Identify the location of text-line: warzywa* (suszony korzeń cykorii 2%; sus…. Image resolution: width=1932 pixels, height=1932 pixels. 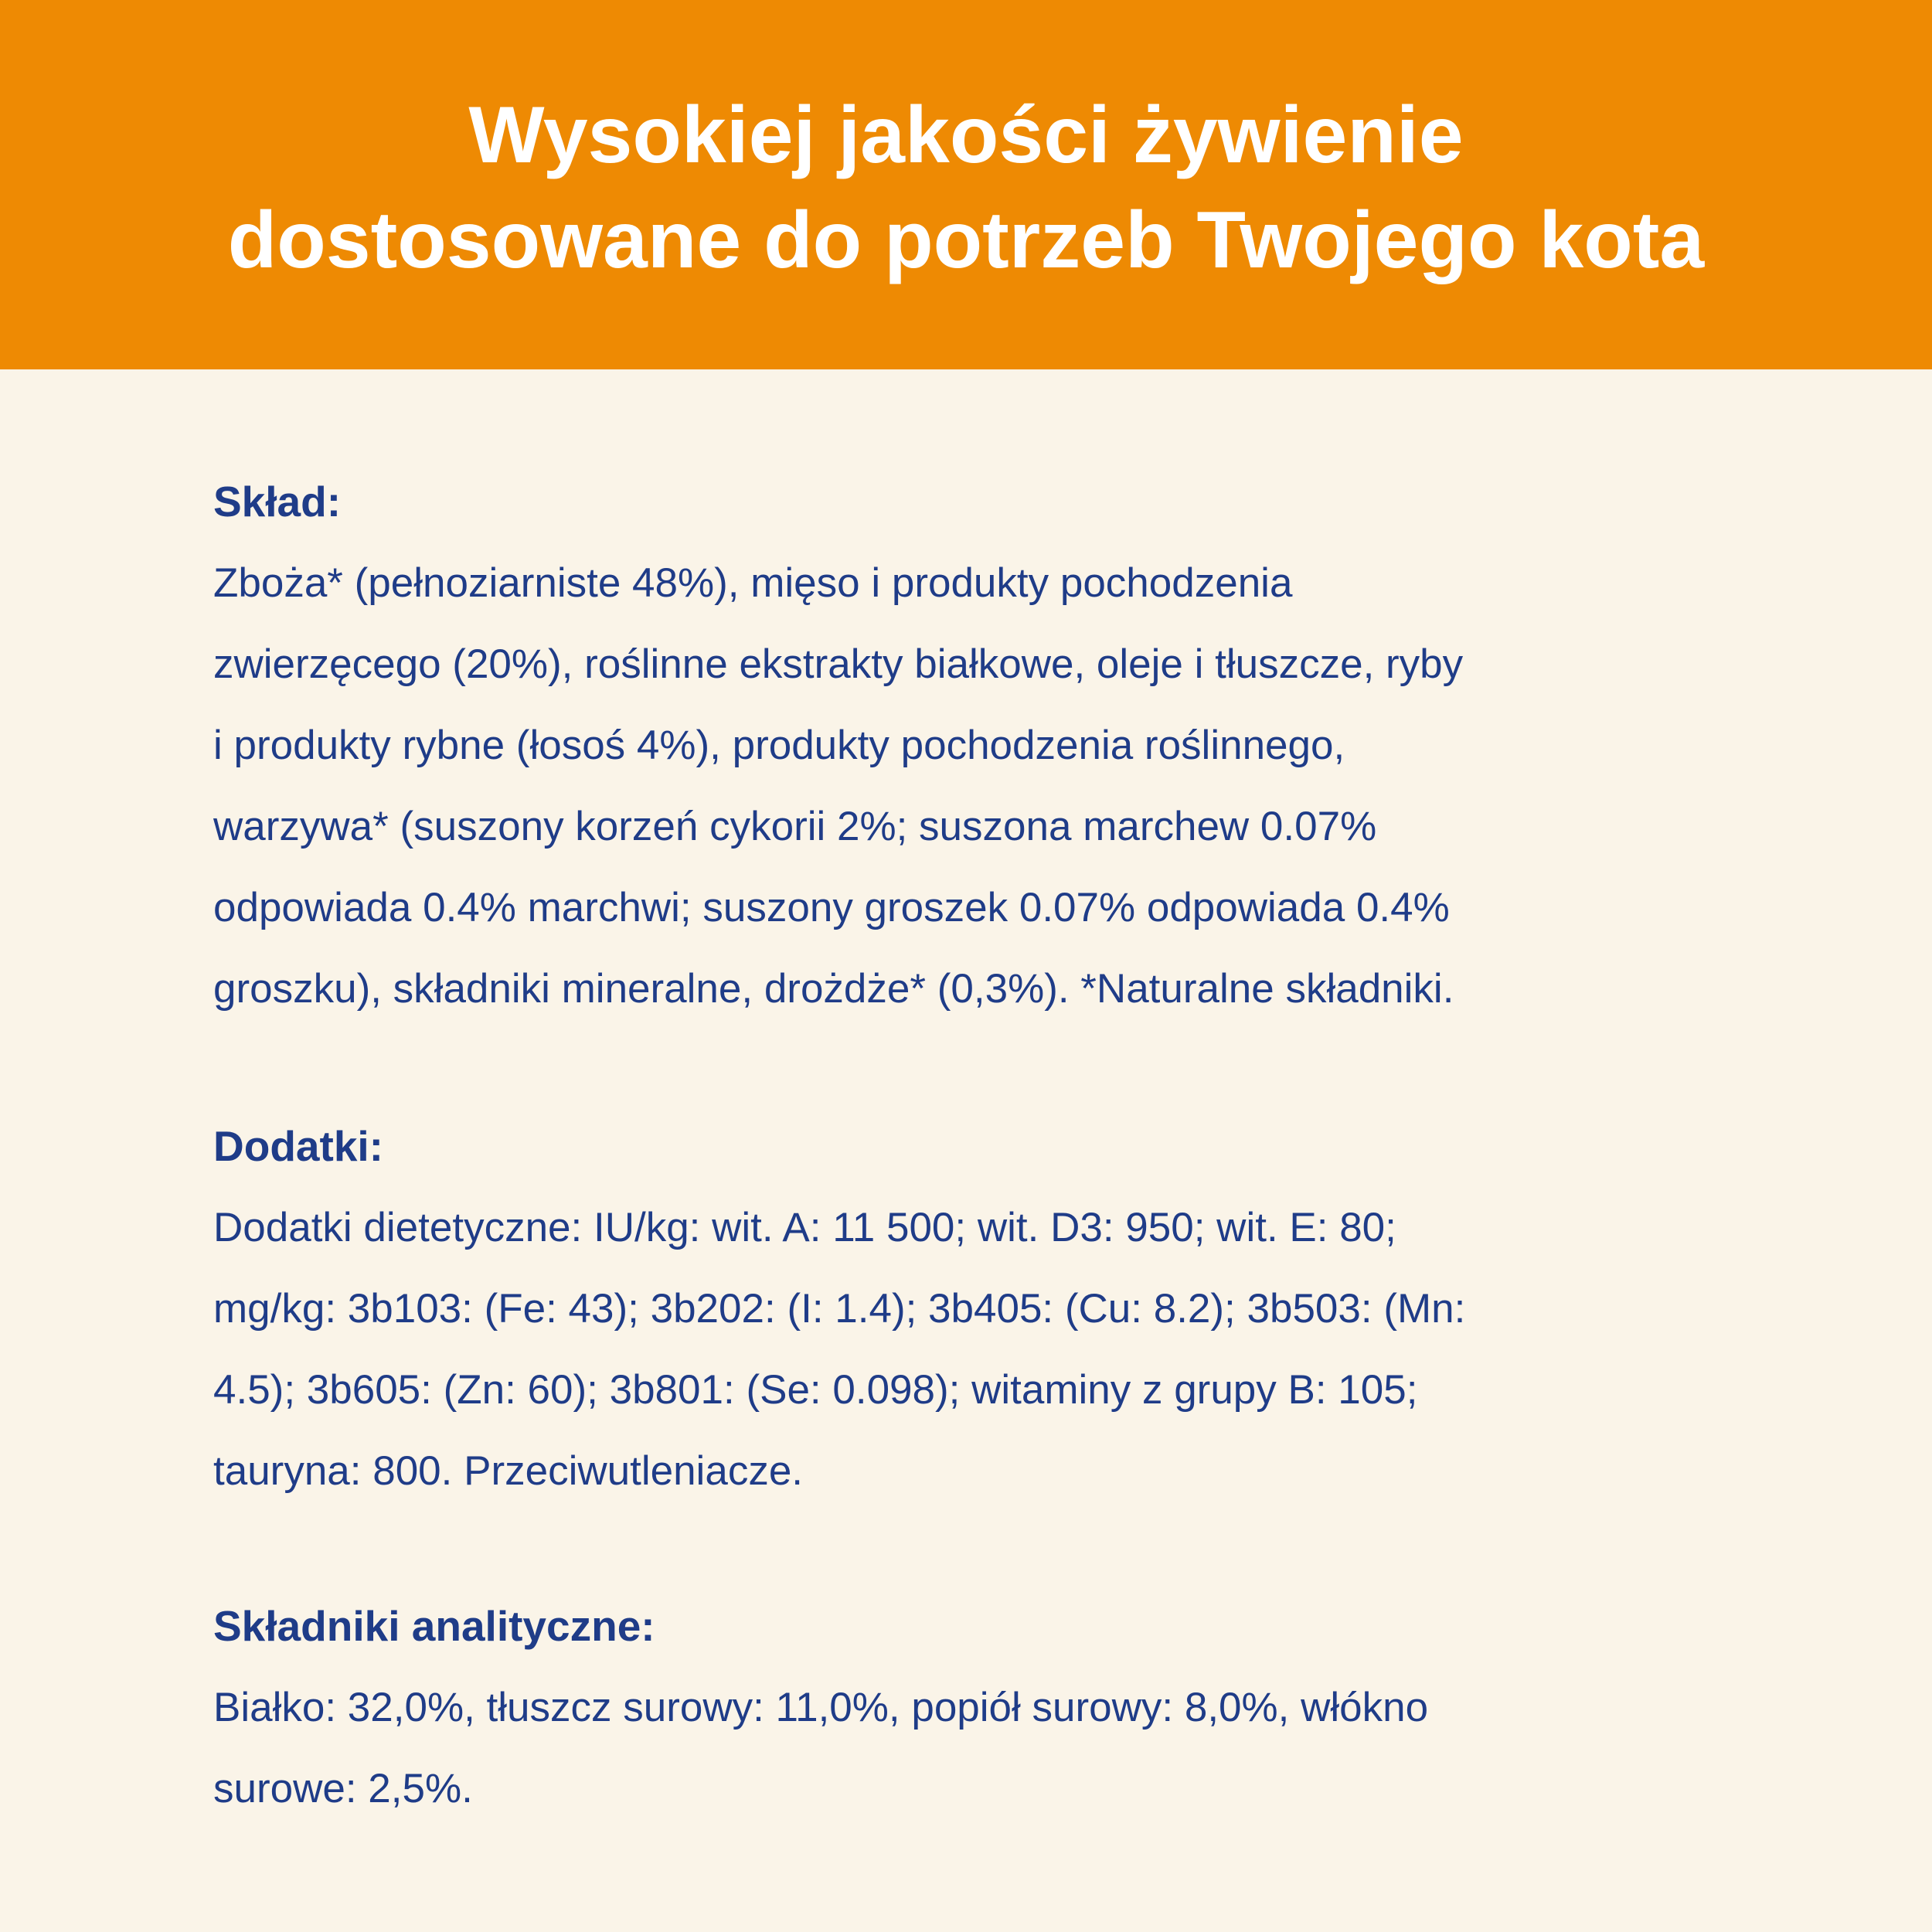
(795, 827).